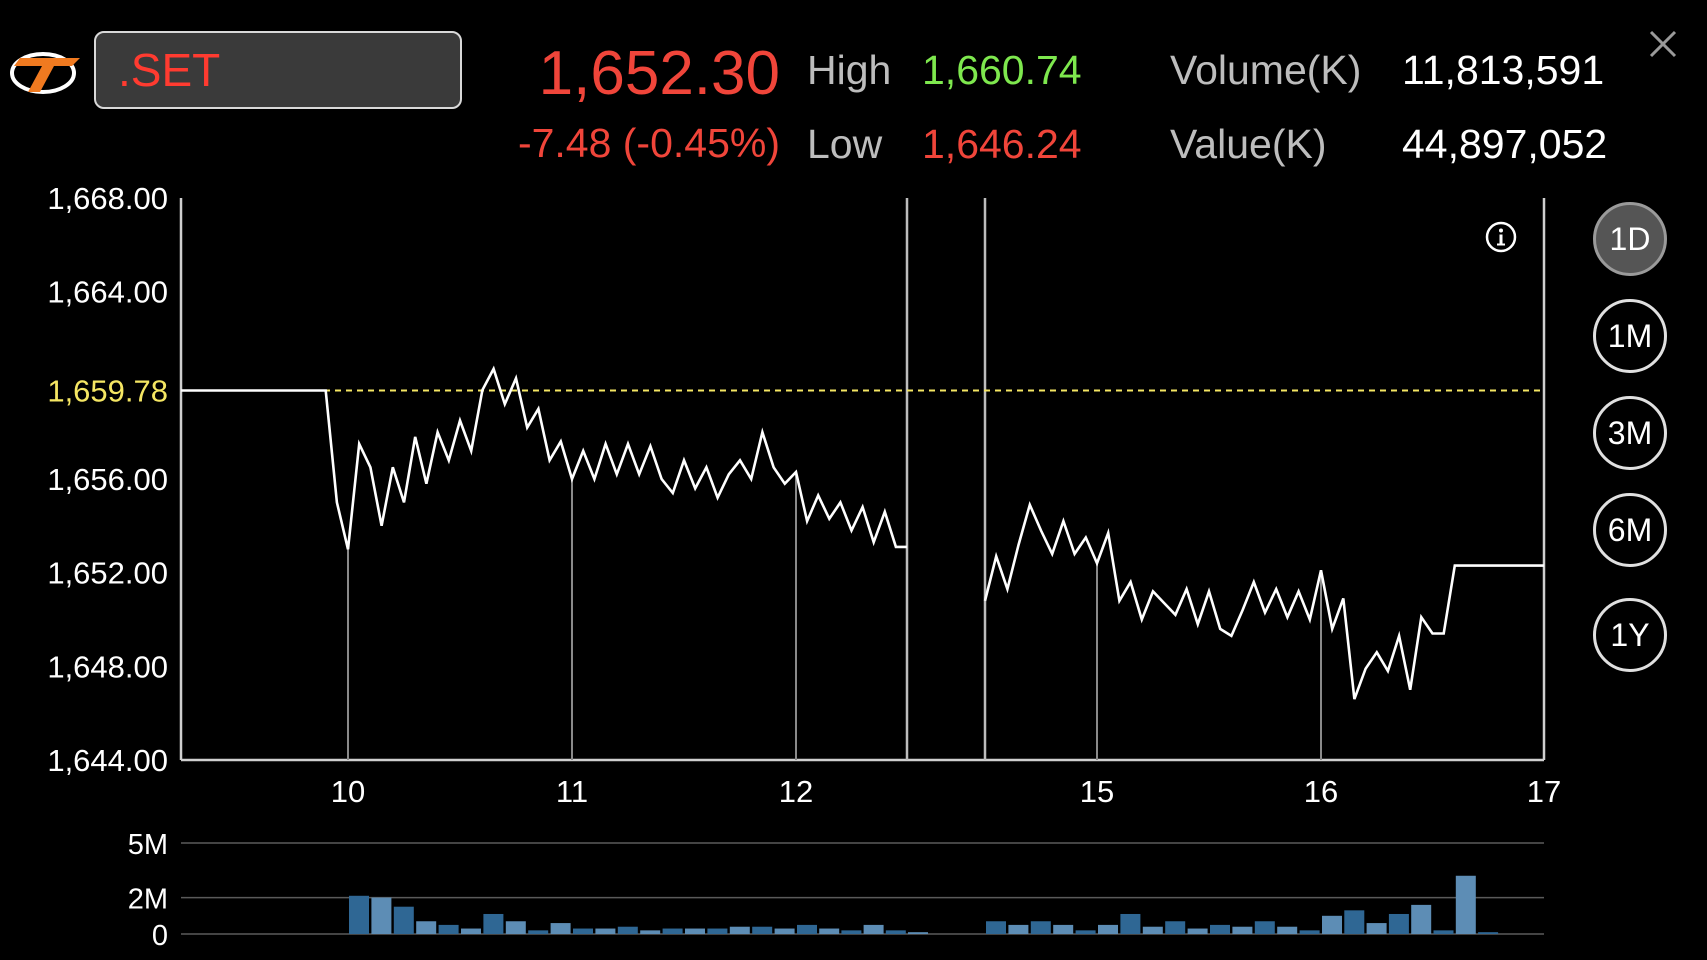 Image resolution: width=1707 pixels, height=960 pixels. I want to click on volume-tick-label: 2M, so click(148, 900).